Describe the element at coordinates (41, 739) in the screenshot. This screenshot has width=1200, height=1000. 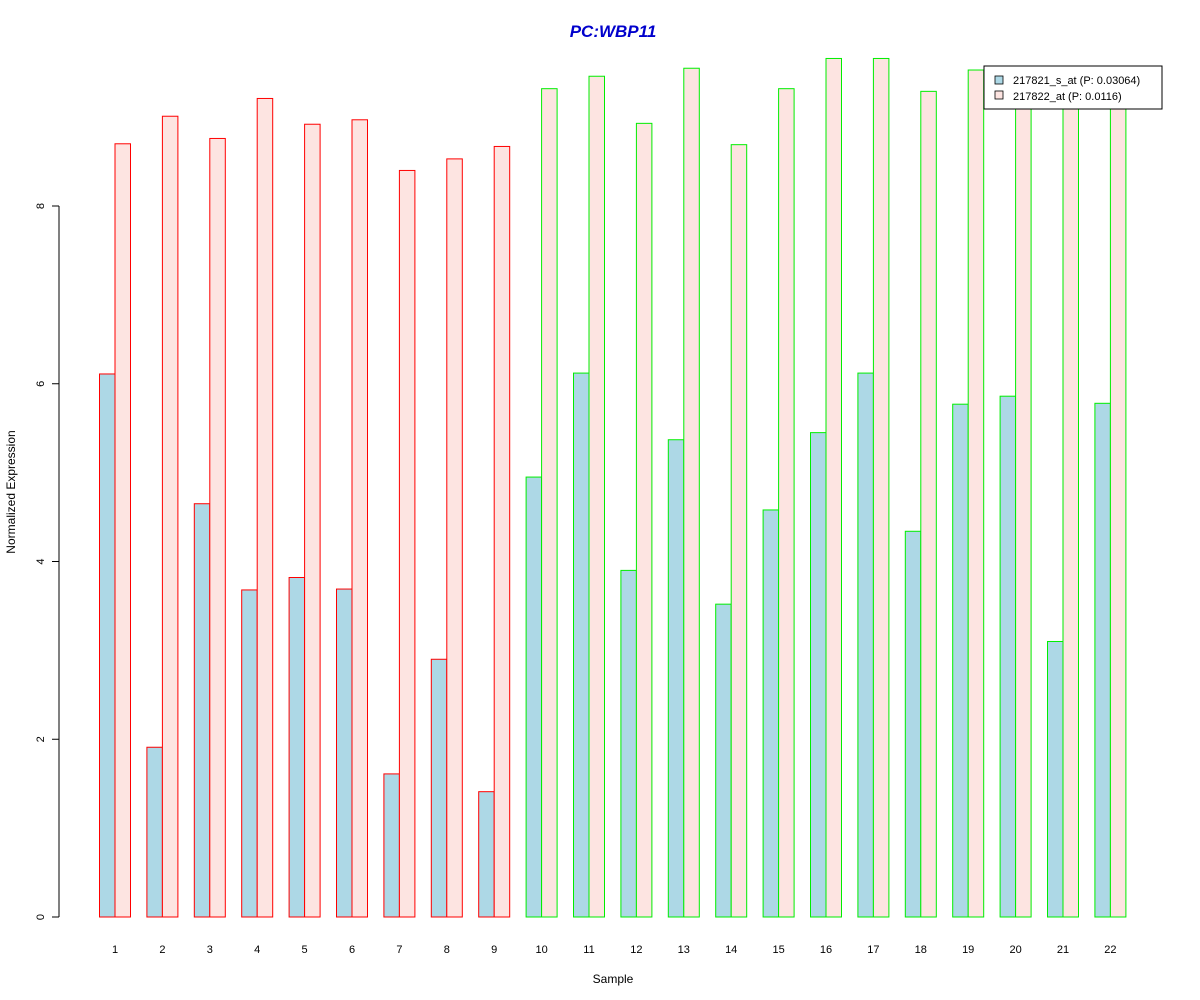
I see `y-tick-label: 2` at that location.